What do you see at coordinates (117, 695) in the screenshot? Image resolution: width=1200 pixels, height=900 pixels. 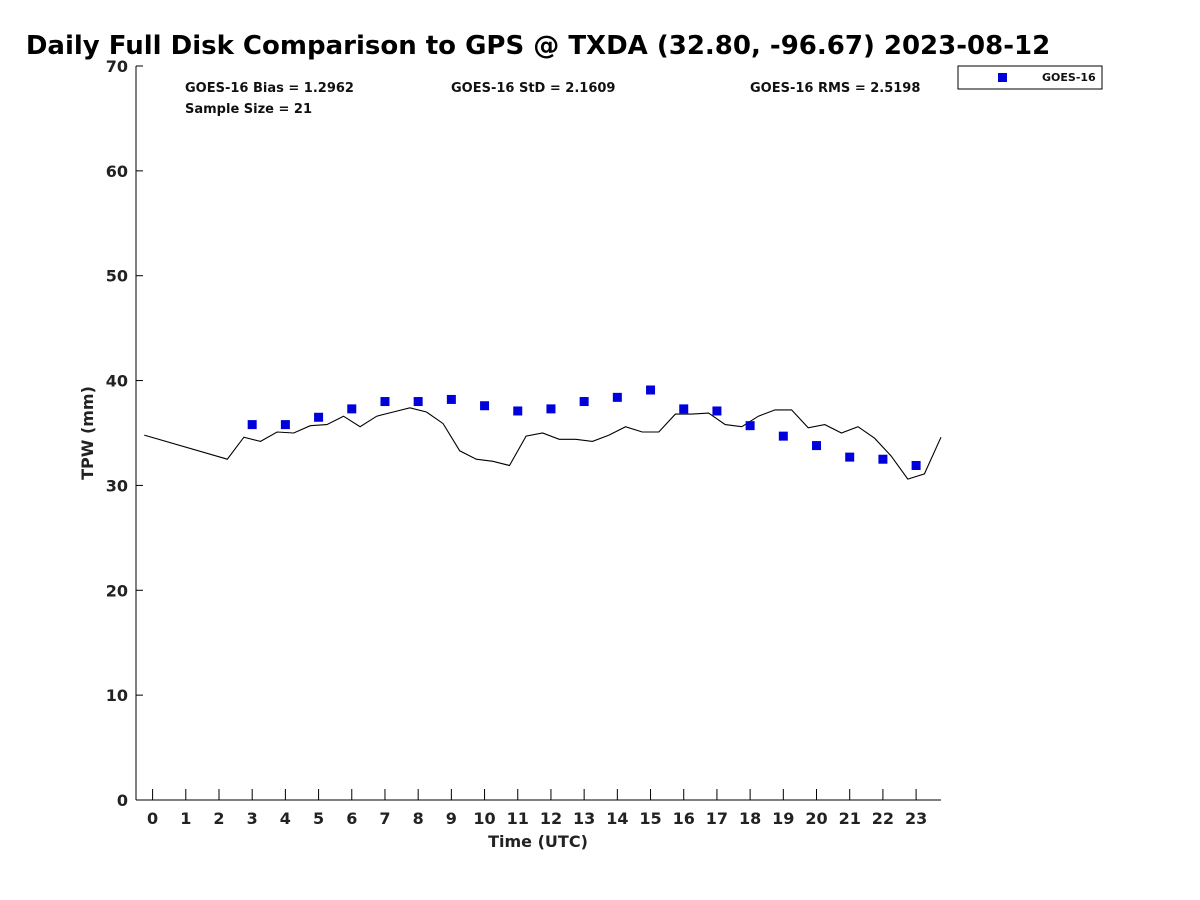 I see `y-tick-label: 10` at bounding box center [117, 695].